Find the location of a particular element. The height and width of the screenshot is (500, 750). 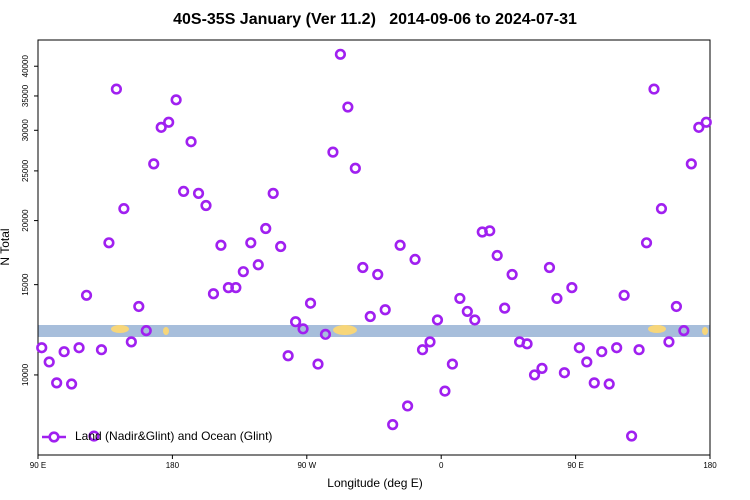

y-tick-label: 40000 is located at coordinates (25, 66).